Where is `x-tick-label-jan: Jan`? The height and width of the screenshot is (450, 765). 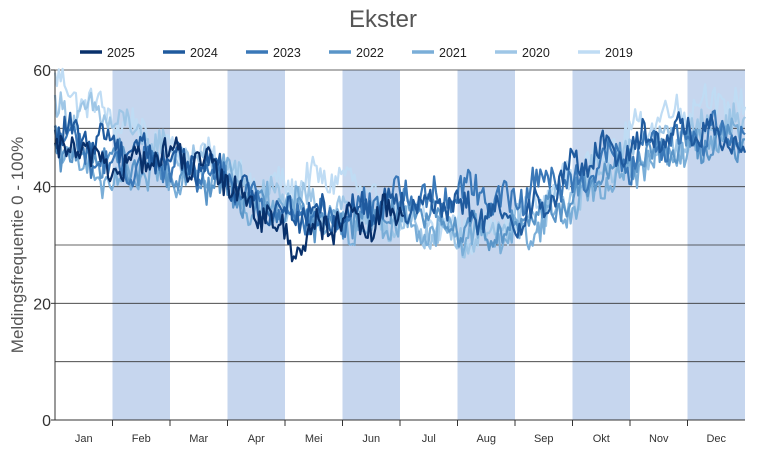 x-tick-label-jan: Jan is located at coordinates (84, 439).